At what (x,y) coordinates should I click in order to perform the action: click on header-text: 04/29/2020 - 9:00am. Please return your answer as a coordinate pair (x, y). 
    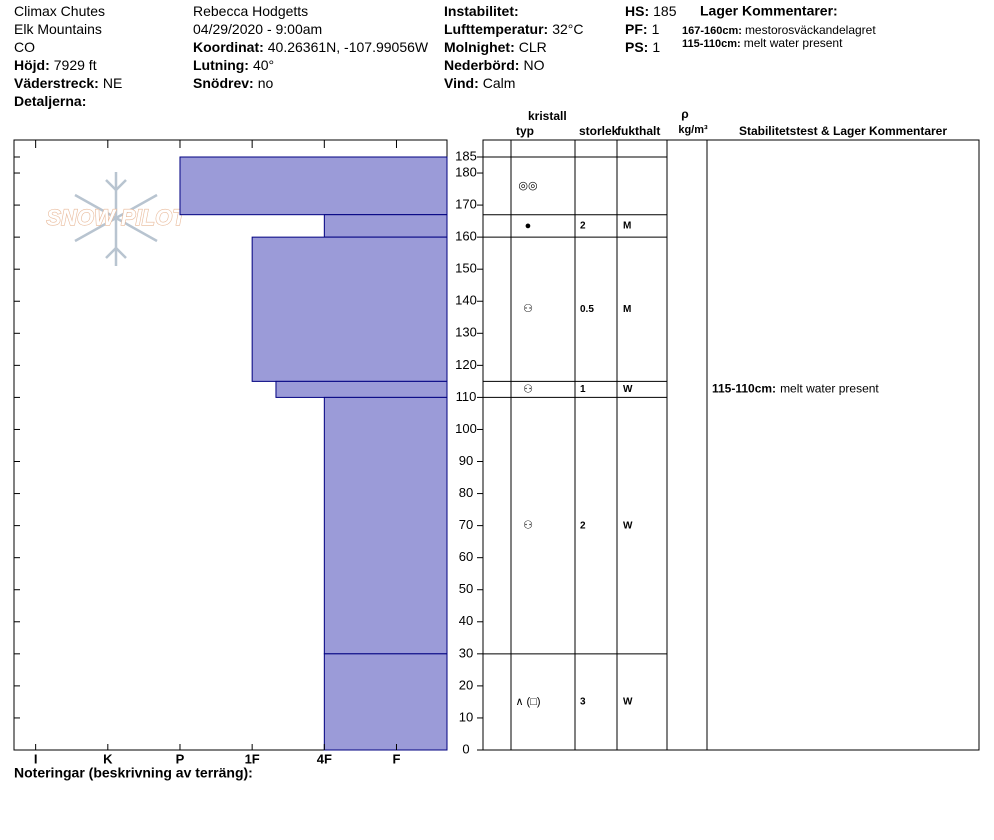
    Looking at the image, I should click on (257, 29).